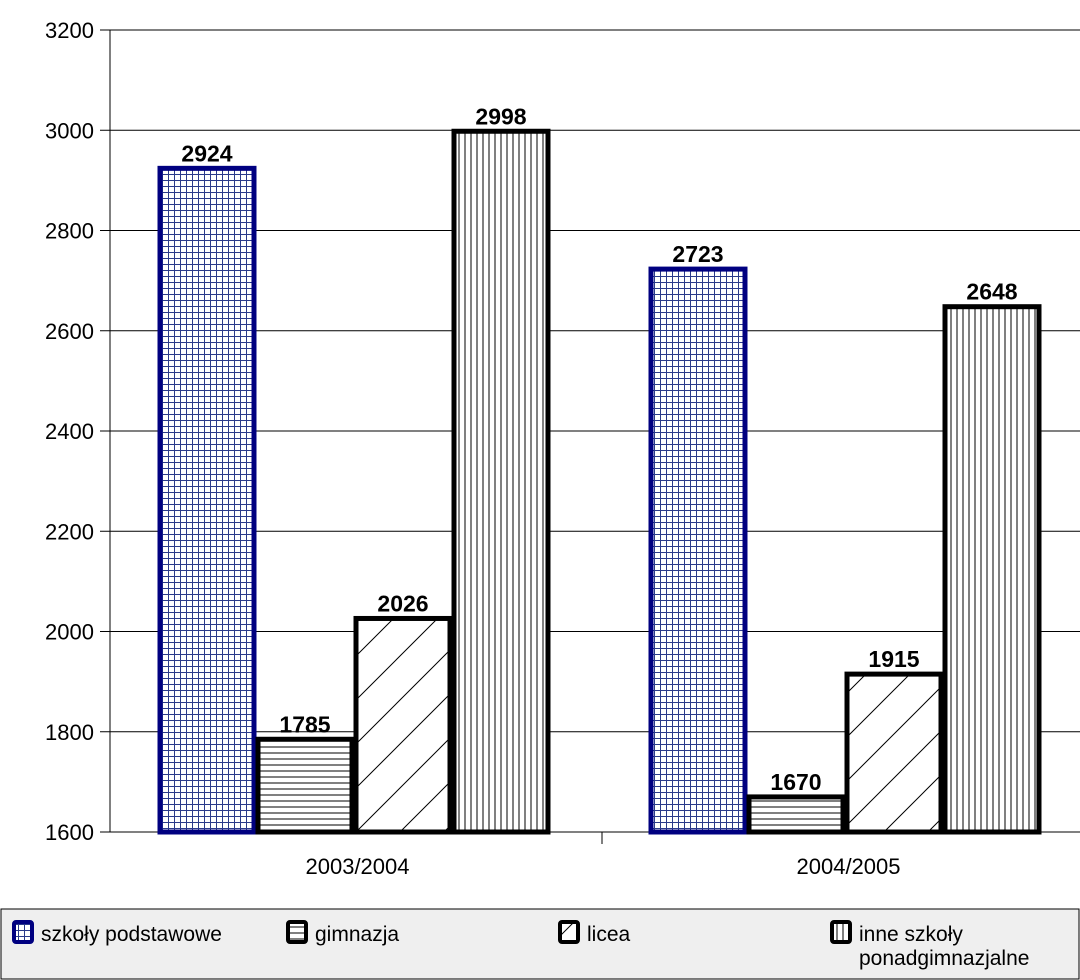 The image size is (1080, 980). Describe the element at coordinates (69, 431) in the screenshot. I see `y-tick-label: 2400` at that location.